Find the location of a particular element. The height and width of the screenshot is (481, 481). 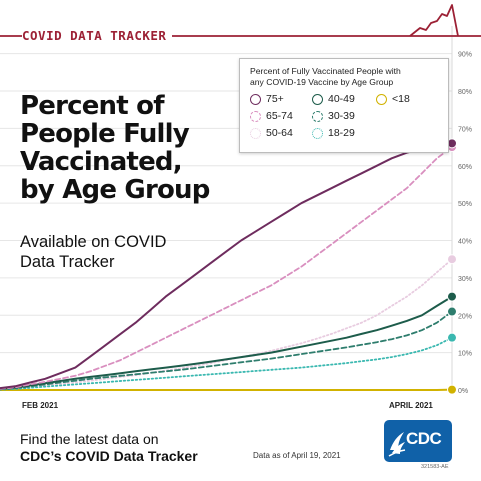

legend-title-line-2: any COVID-19 Vaccine by Age Group is located at coordinates (322, 82).